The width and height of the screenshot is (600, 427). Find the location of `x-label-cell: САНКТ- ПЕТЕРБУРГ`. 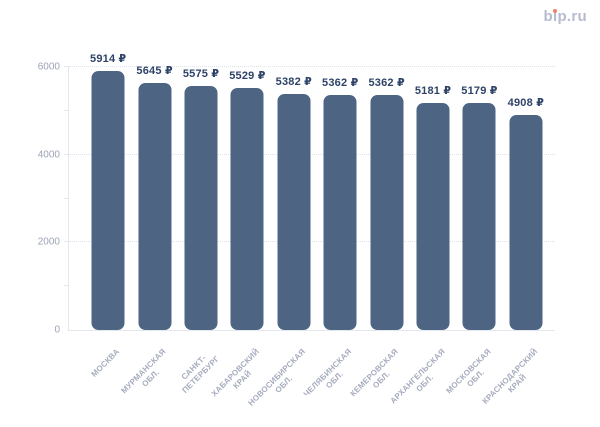

x-label-cell: САНКТ- ПЕТЕРБУРГ is located at coordinates (201, 382).